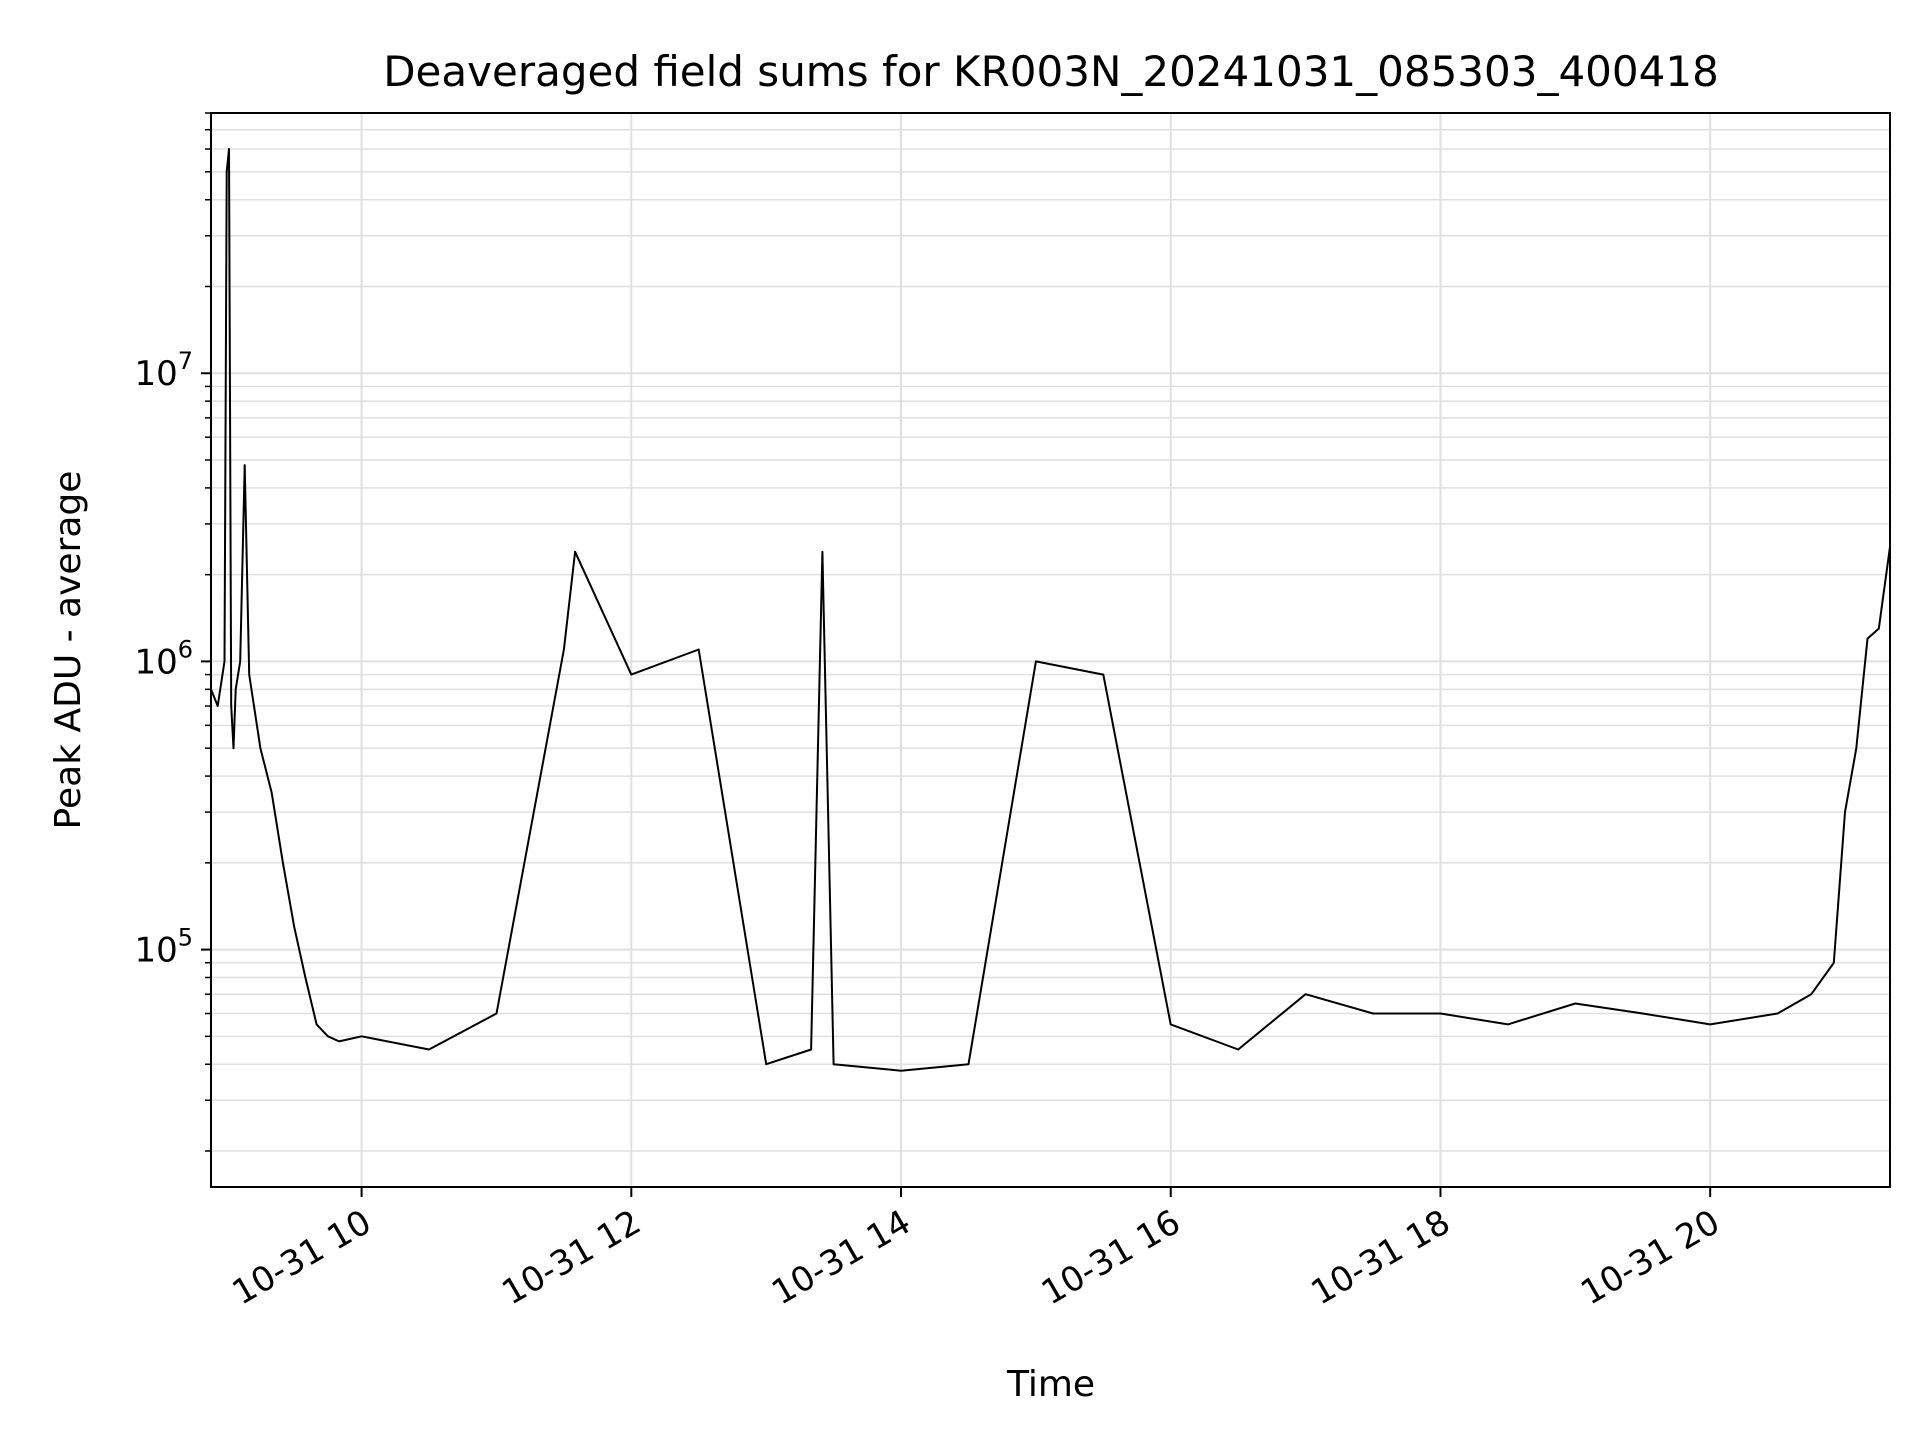 The height and width of the screenshot is (1440, 1920). I want to click on y-axis-label: Peak ADU - average, so click(68, 650).